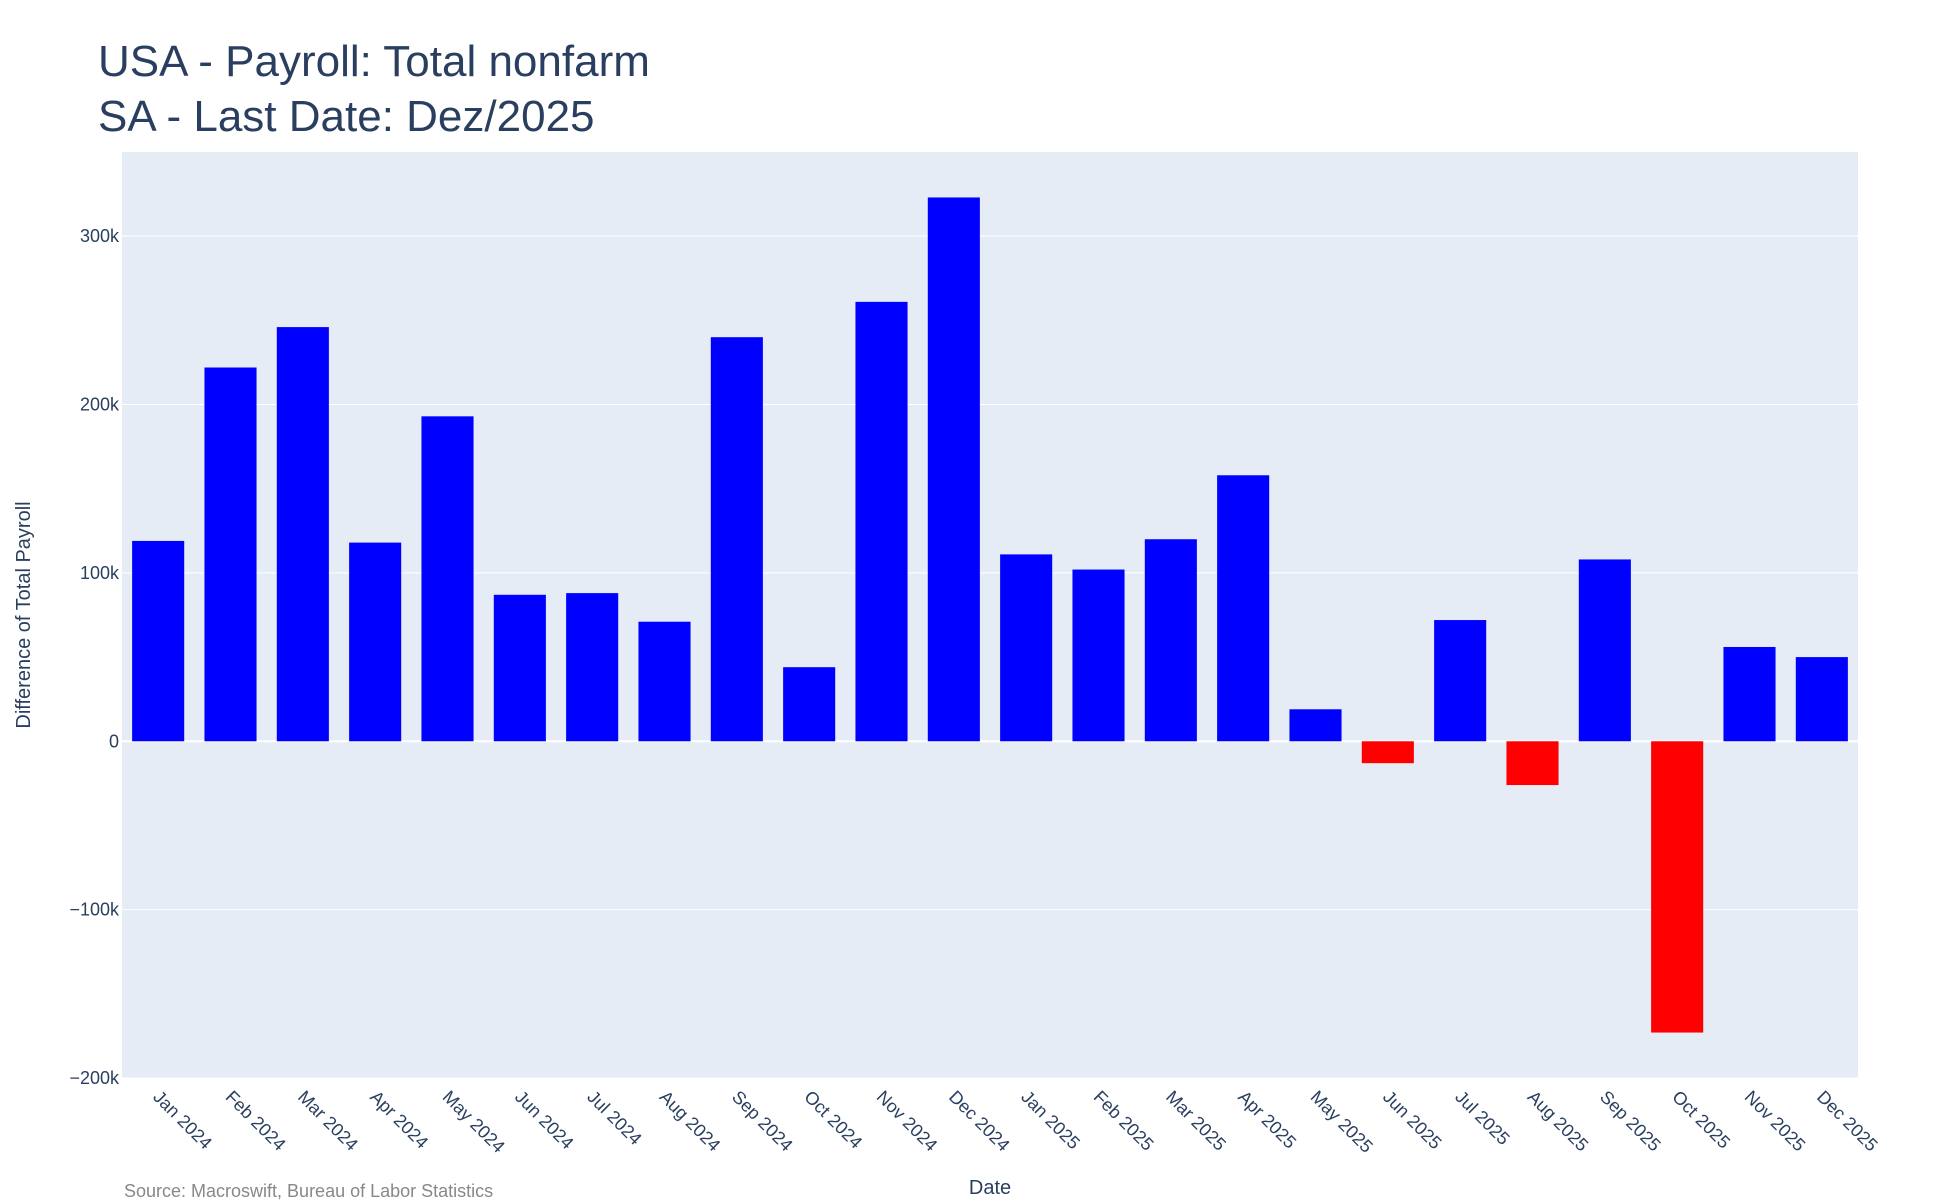 This screenshot has height=1202, width=1950. I want to click on bar-dec-2024, so click(953, 469).